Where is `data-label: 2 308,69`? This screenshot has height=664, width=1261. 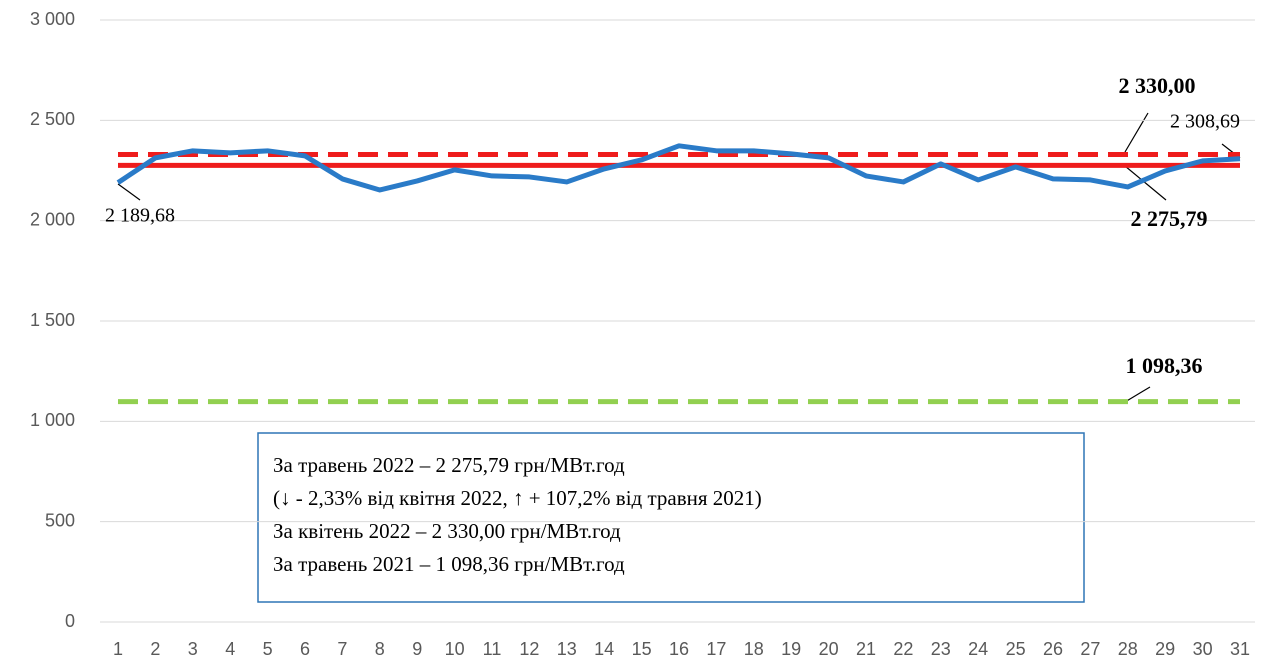
data-label: 2 308,69 is located at coordinates (1205, 122).